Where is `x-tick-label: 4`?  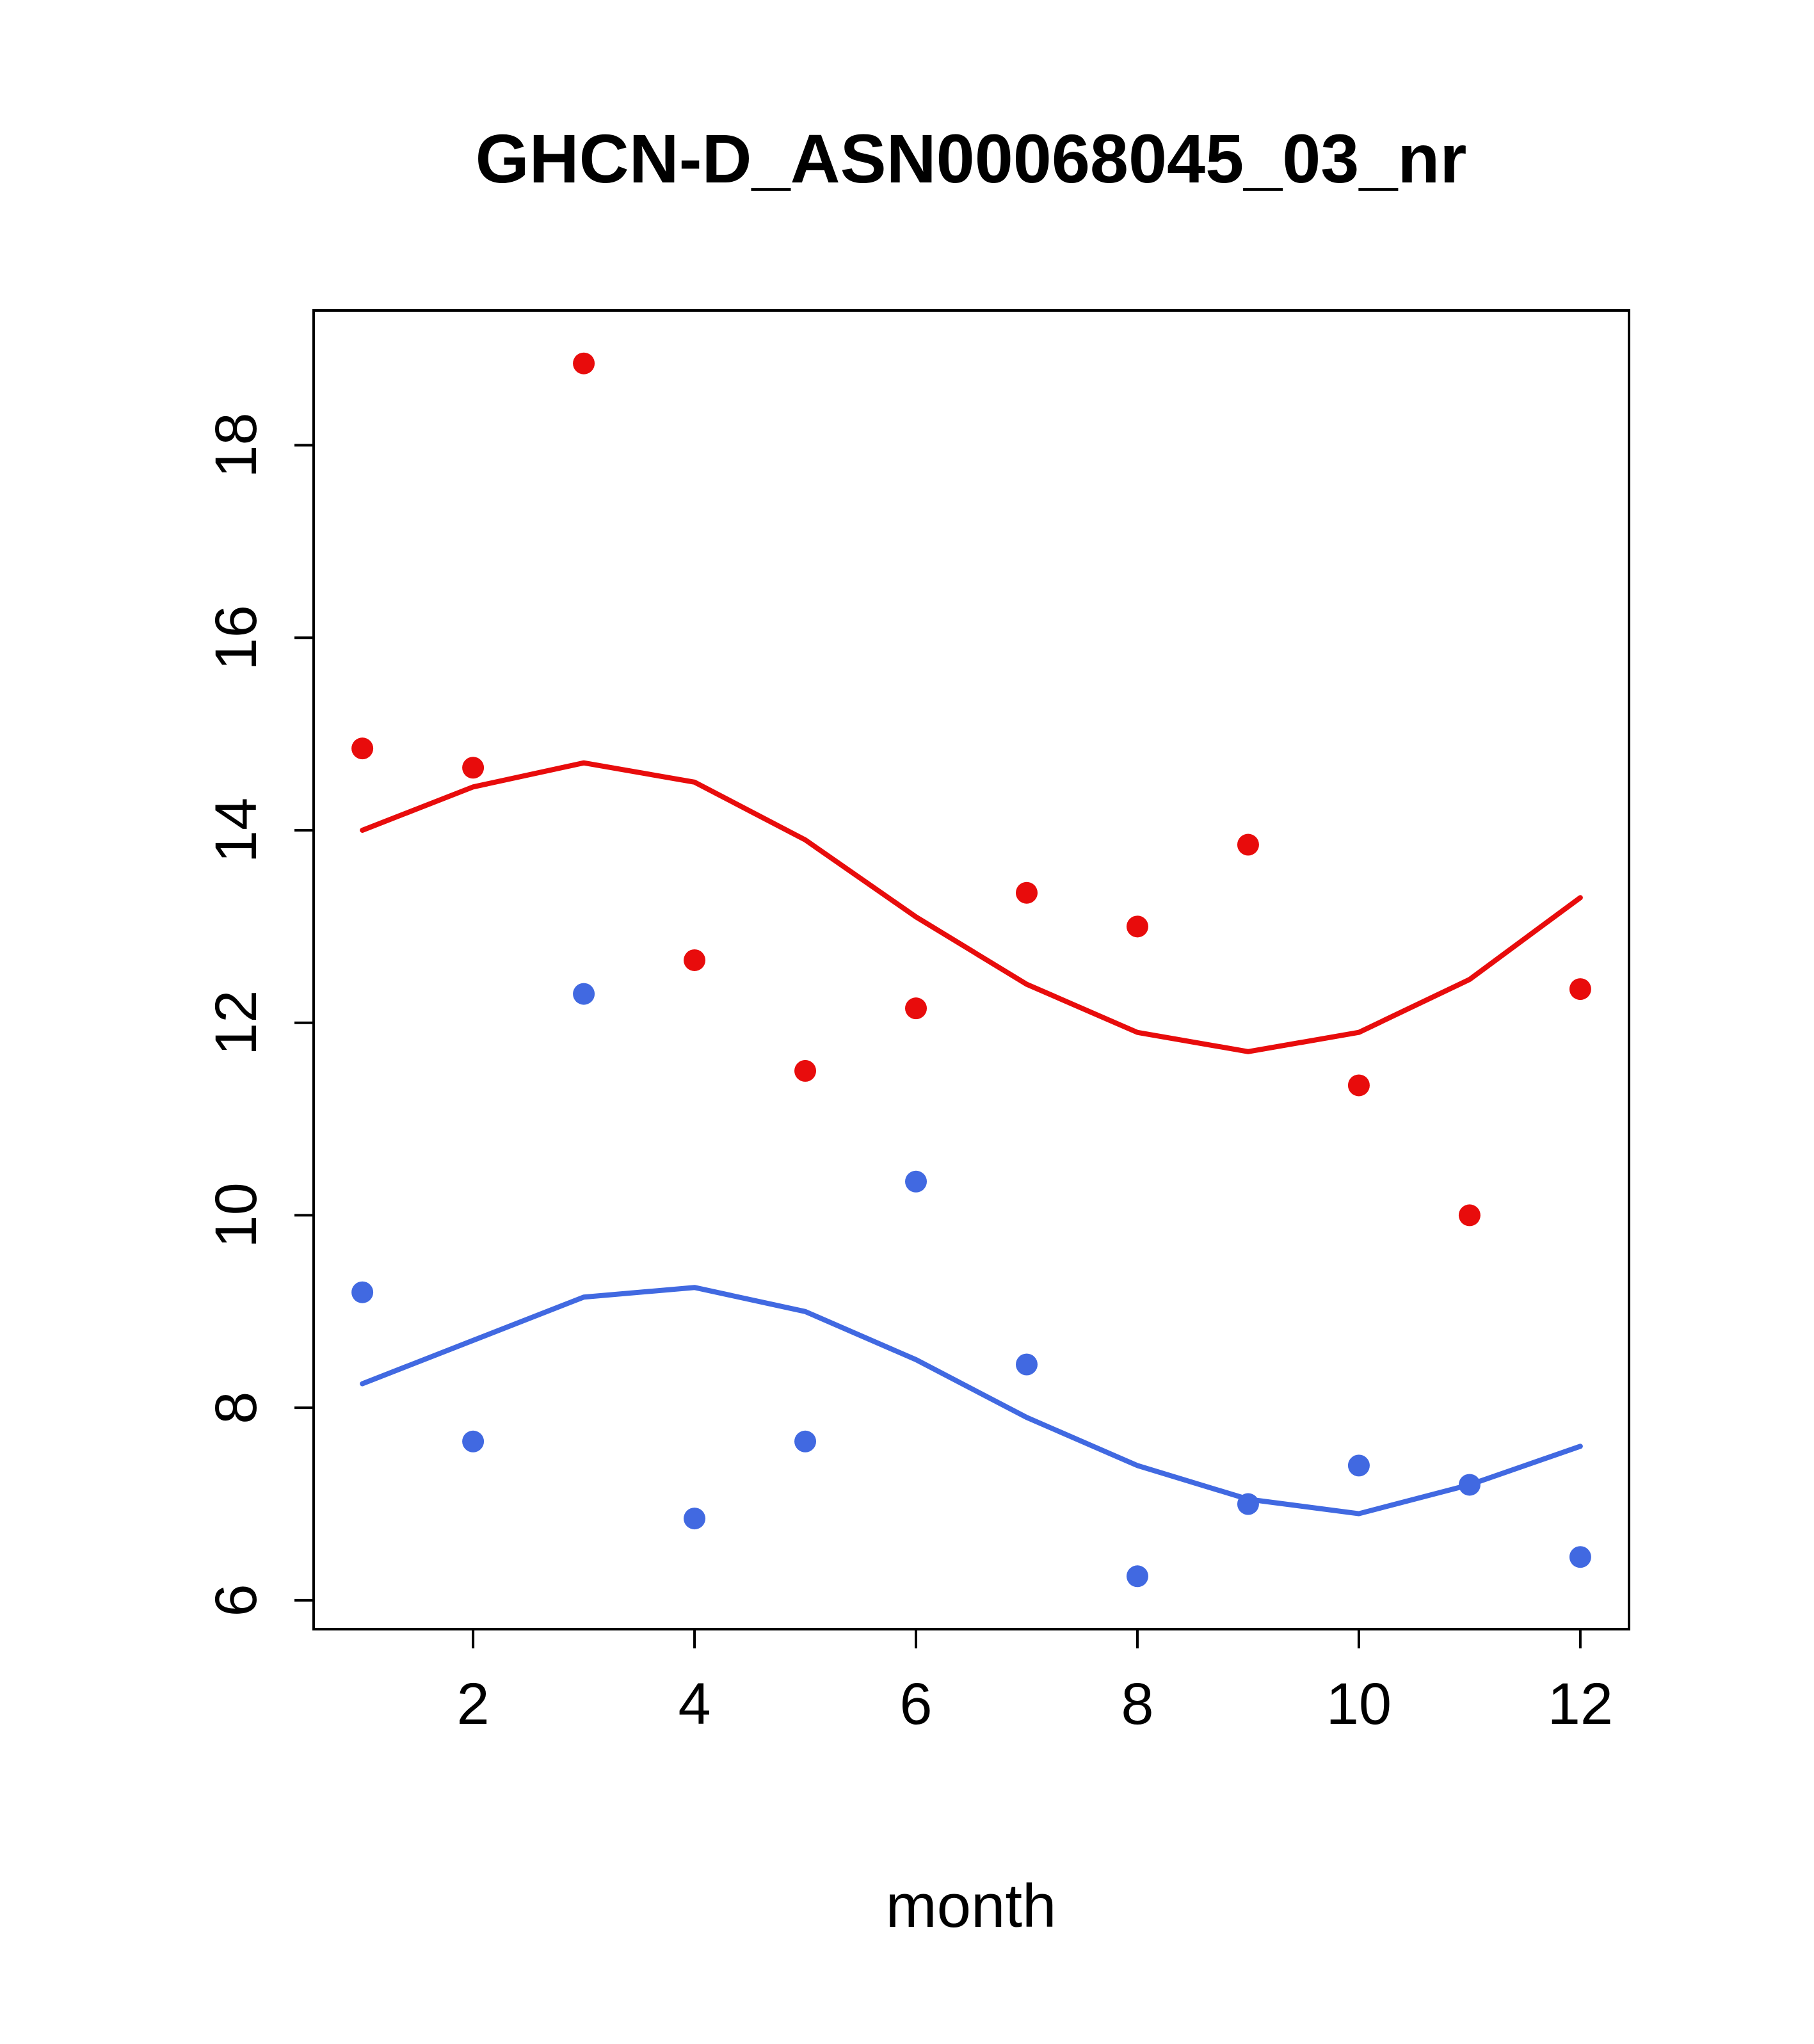
x-tick-label: 4 is located at coordinates (694, 1704).